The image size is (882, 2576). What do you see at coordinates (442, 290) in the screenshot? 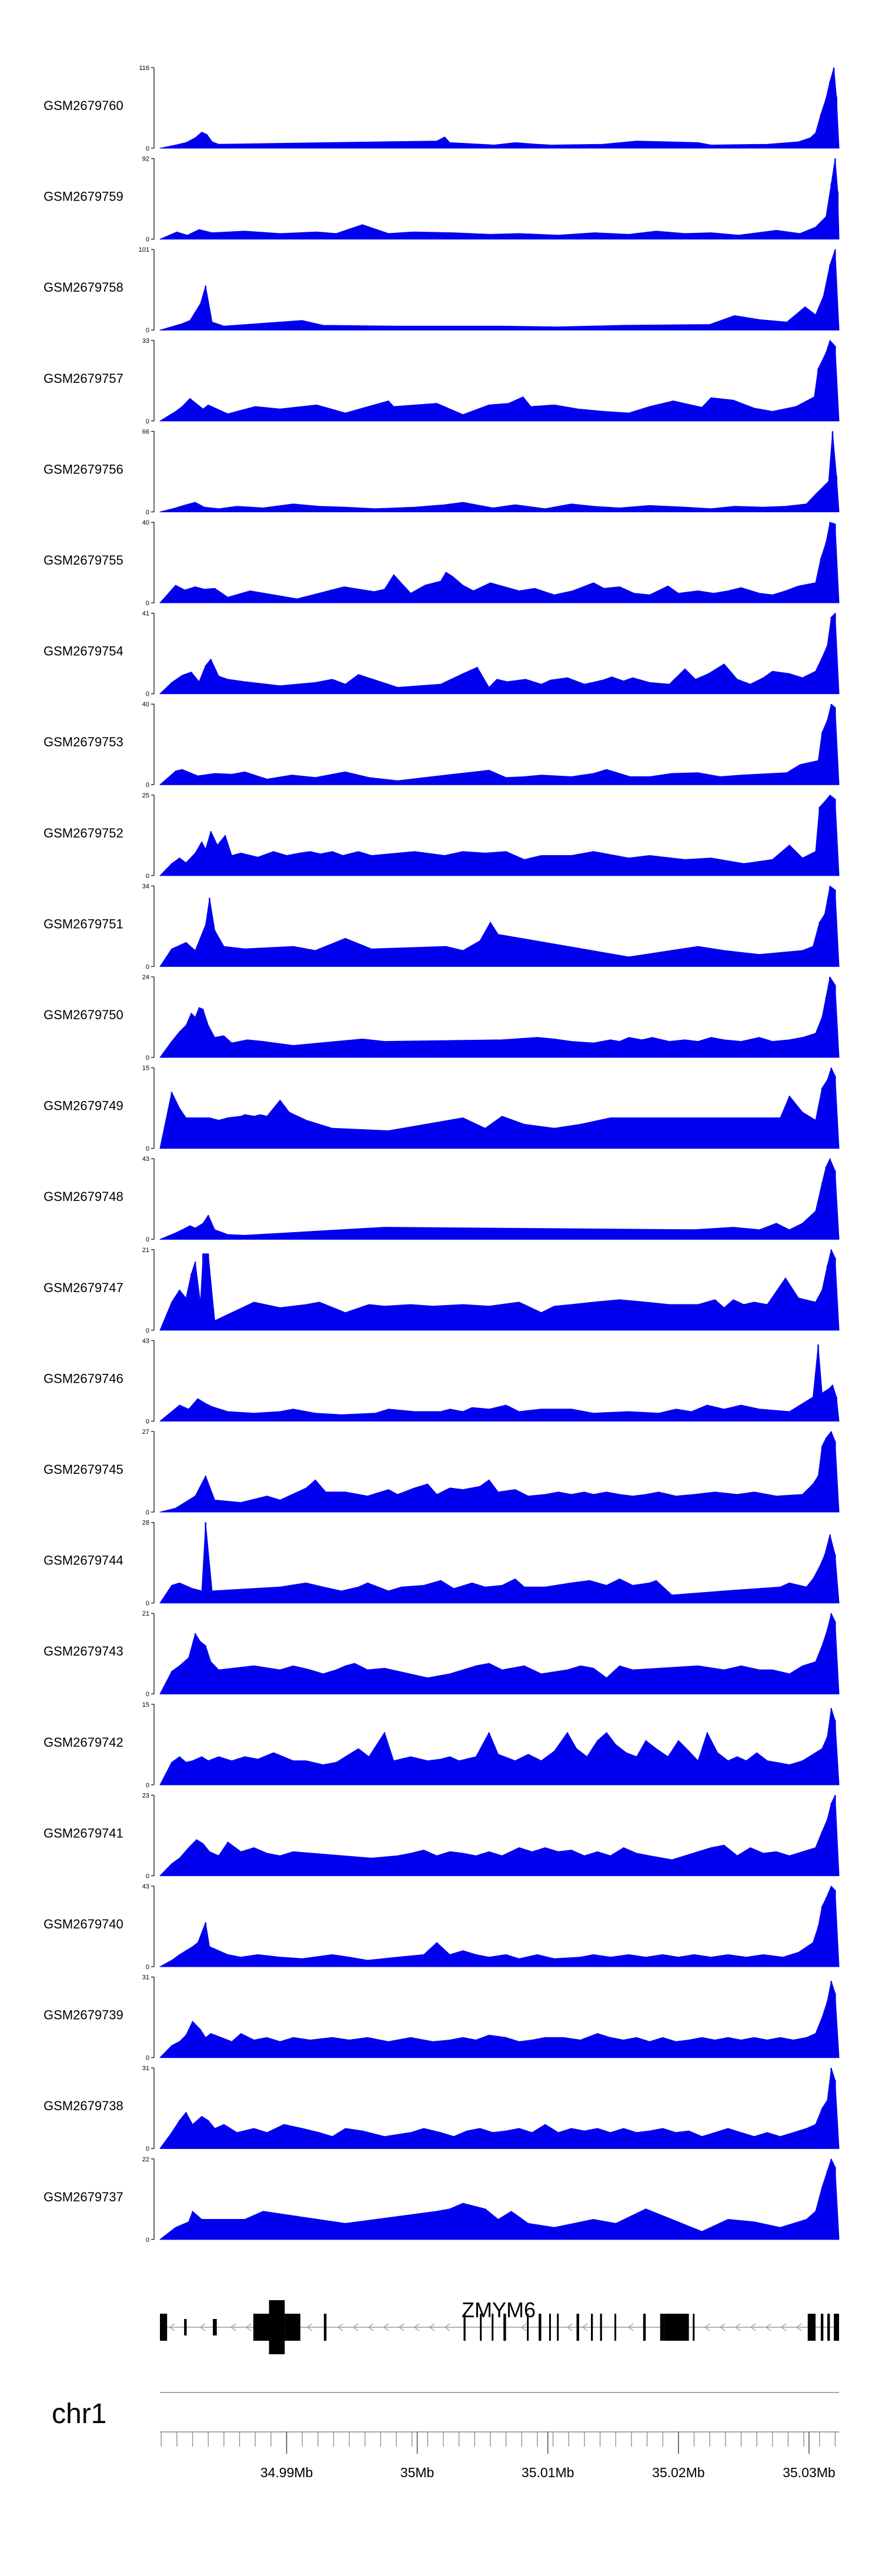
I see `track-GSM2679758: GSM2679758 101 0` at bounding box center [442, 290].